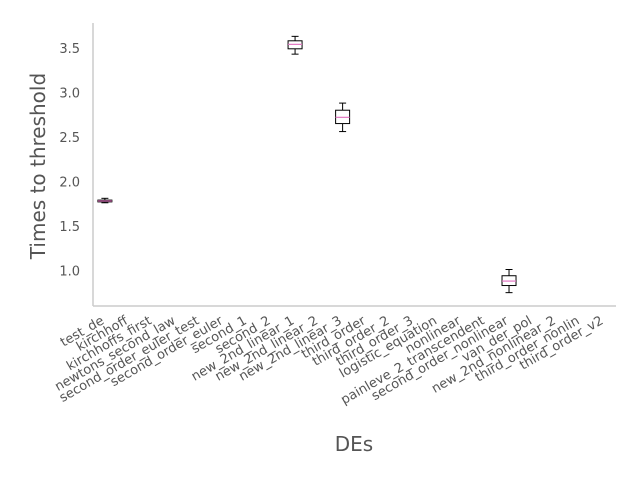 The image size is (640, 480). I want to click on y-tick-label: 3.5, so click(69, 49).